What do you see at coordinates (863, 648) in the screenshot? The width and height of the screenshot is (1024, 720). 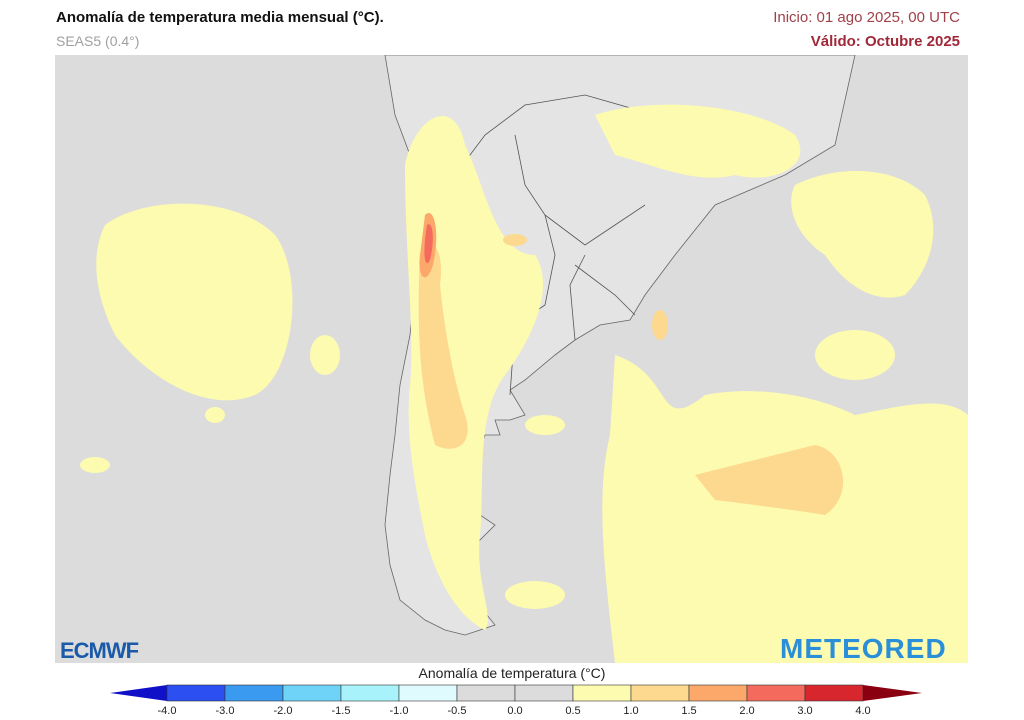 I see `meteored-logo: METEORED` at bounding box center [863, 648].